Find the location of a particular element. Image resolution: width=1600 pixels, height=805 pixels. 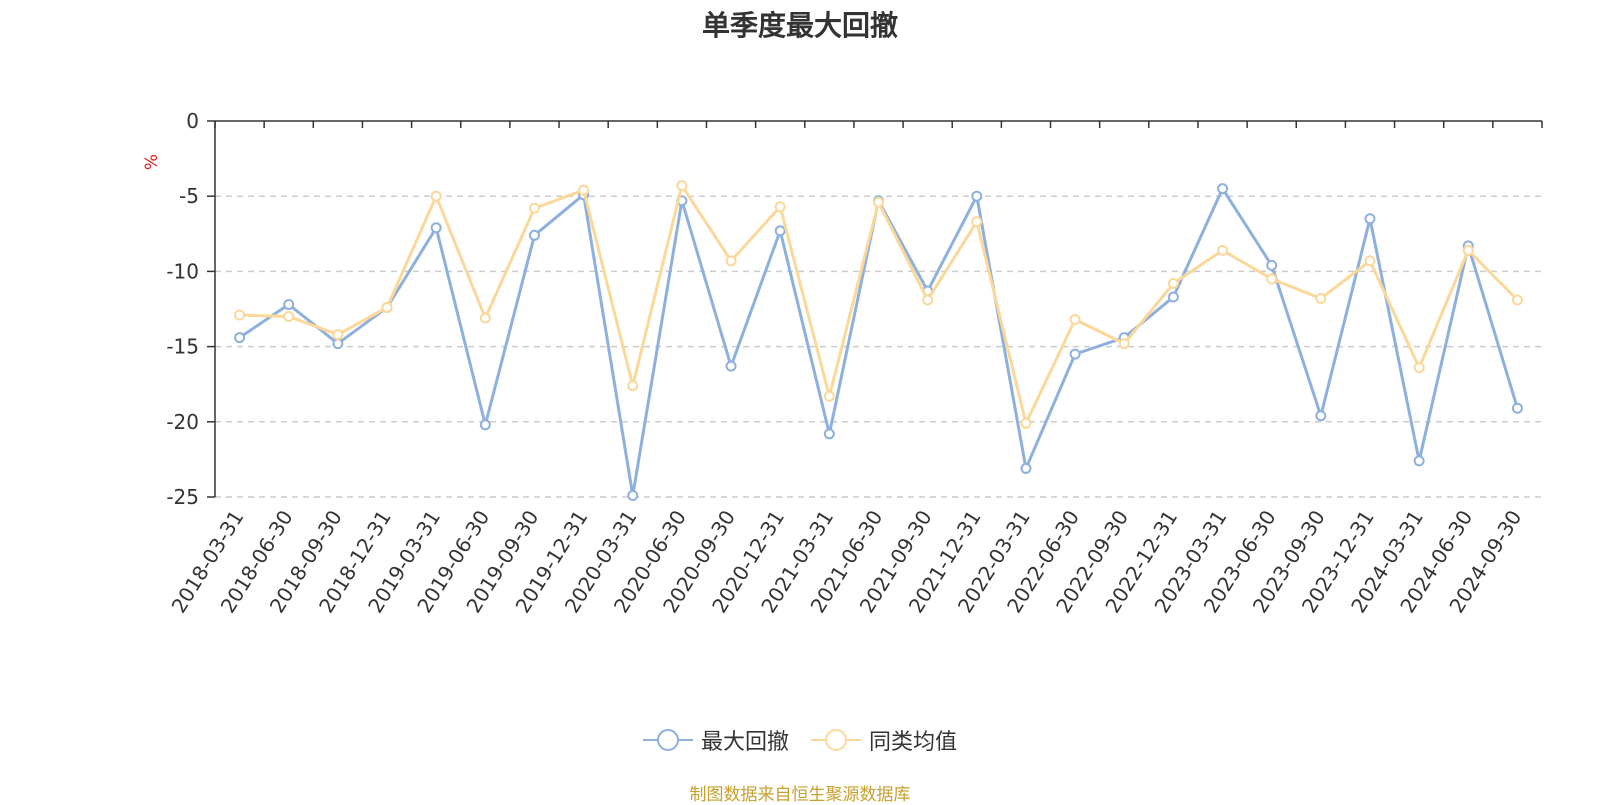

legend-label: 同类均值 is located at coordinates (913, 742).